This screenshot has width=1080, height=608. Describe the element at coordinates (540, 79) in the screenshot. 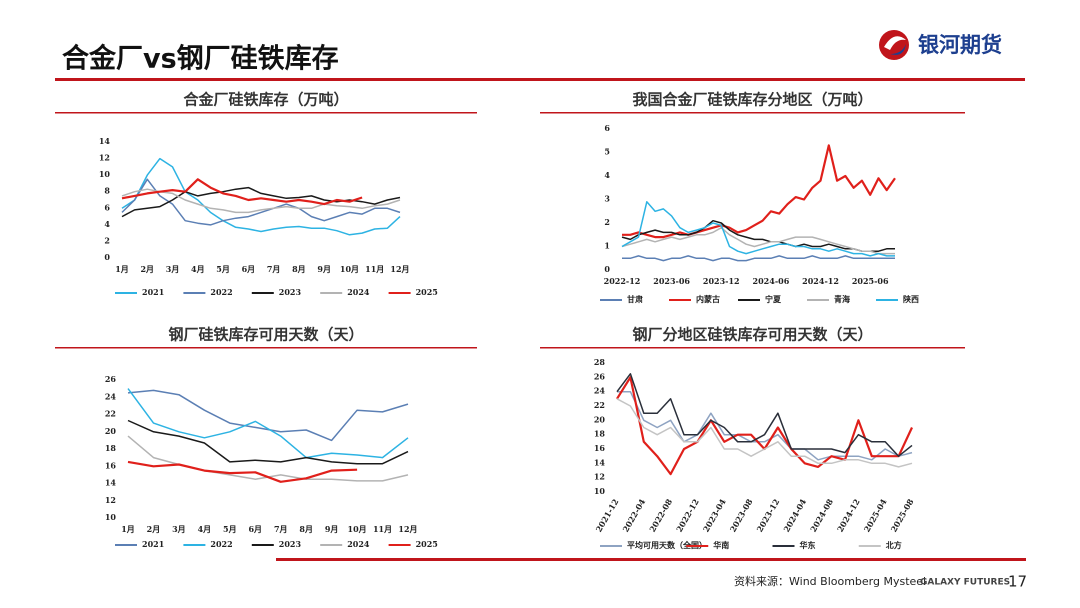

I see `header-rule` at that location.